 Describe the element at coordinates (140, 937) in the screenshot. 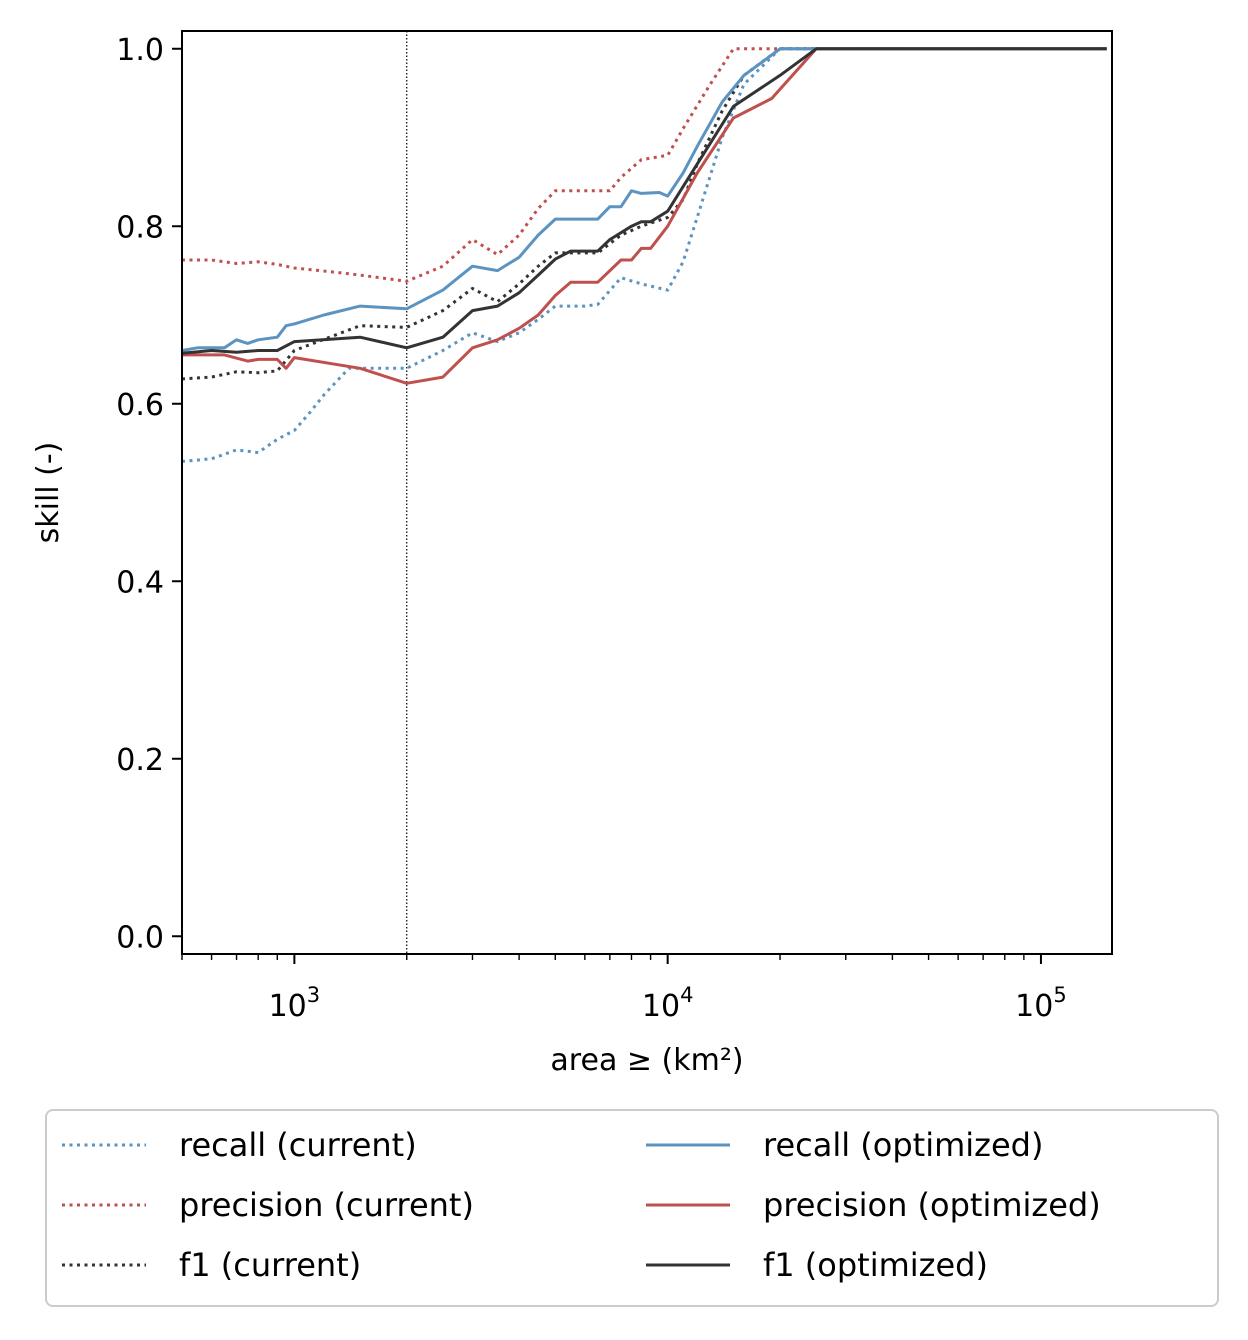

I see `y-tick-label: 0.0` at that location.